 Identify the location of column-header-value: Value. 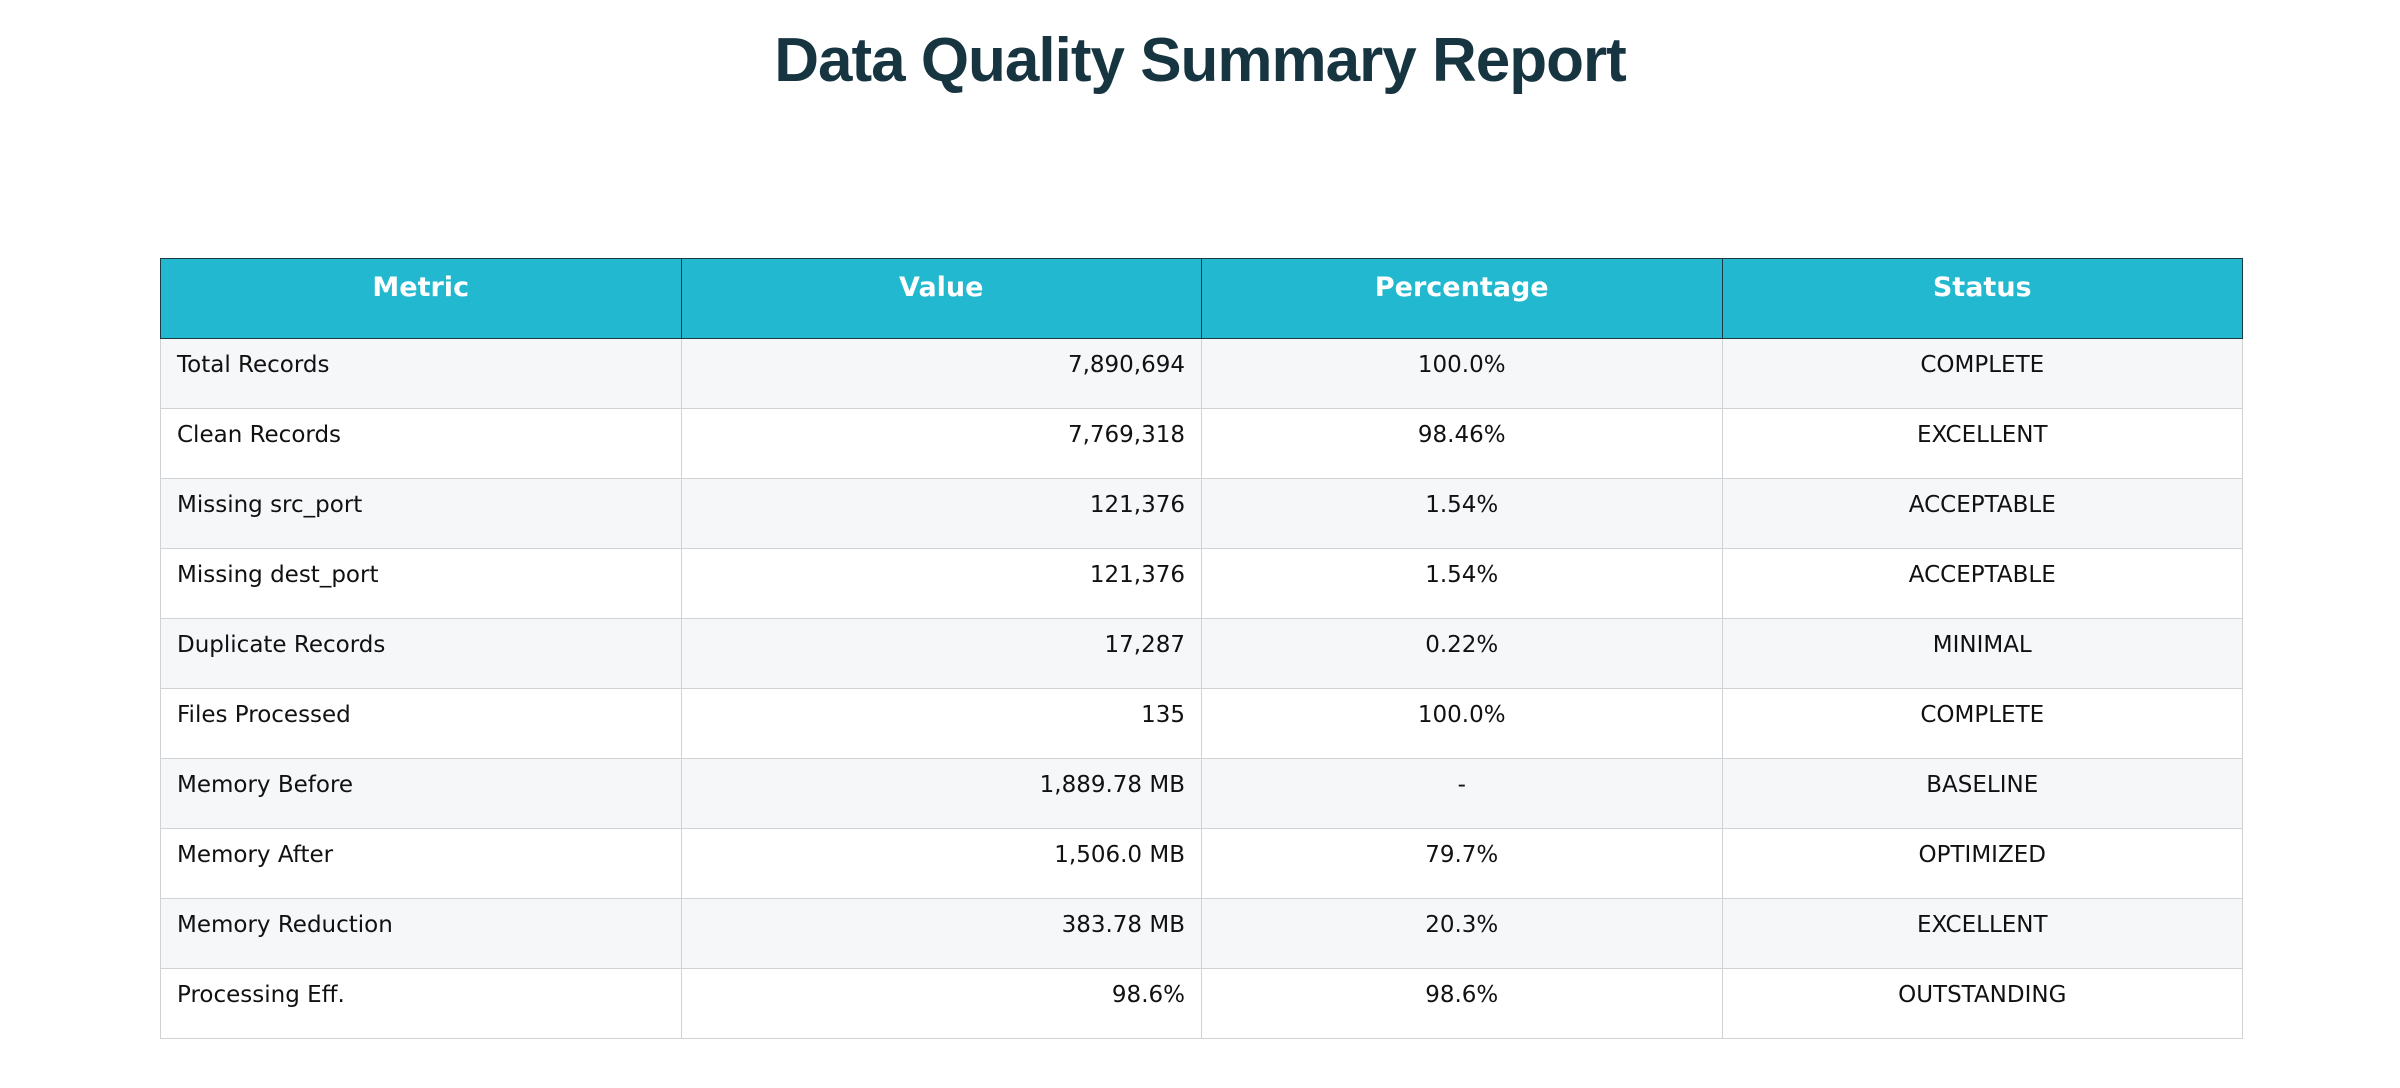
(941, 298).